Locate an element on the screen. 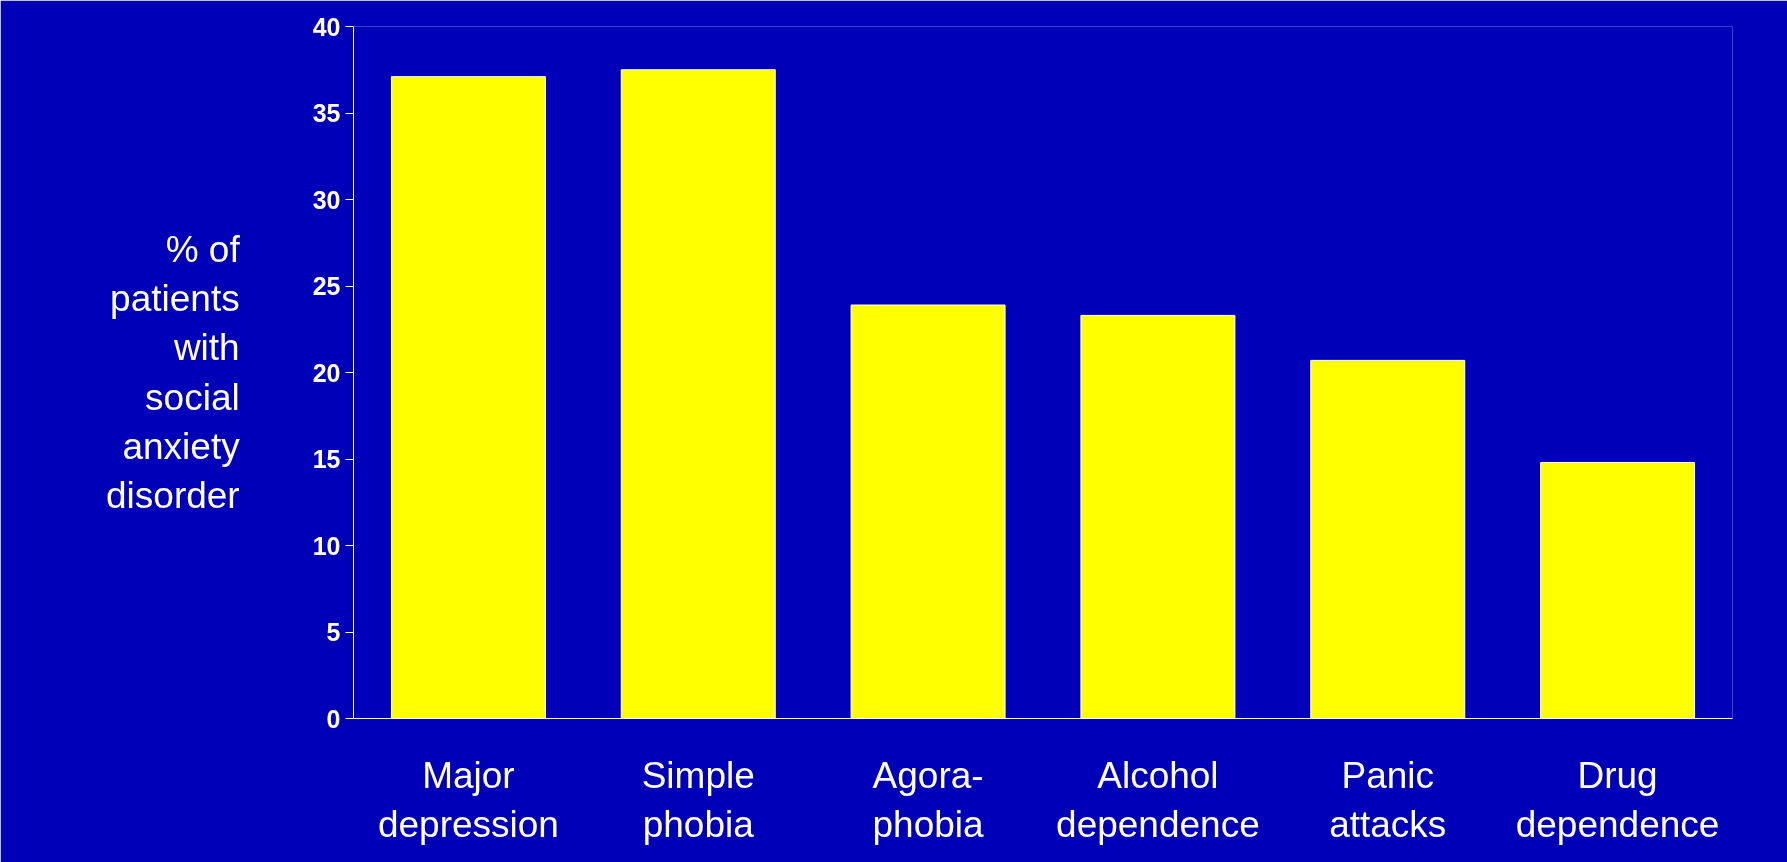 Image resolution: width=1787 pixels, height=862 pixels. y-tick-label: 10 is located at coordinates (326, 545).